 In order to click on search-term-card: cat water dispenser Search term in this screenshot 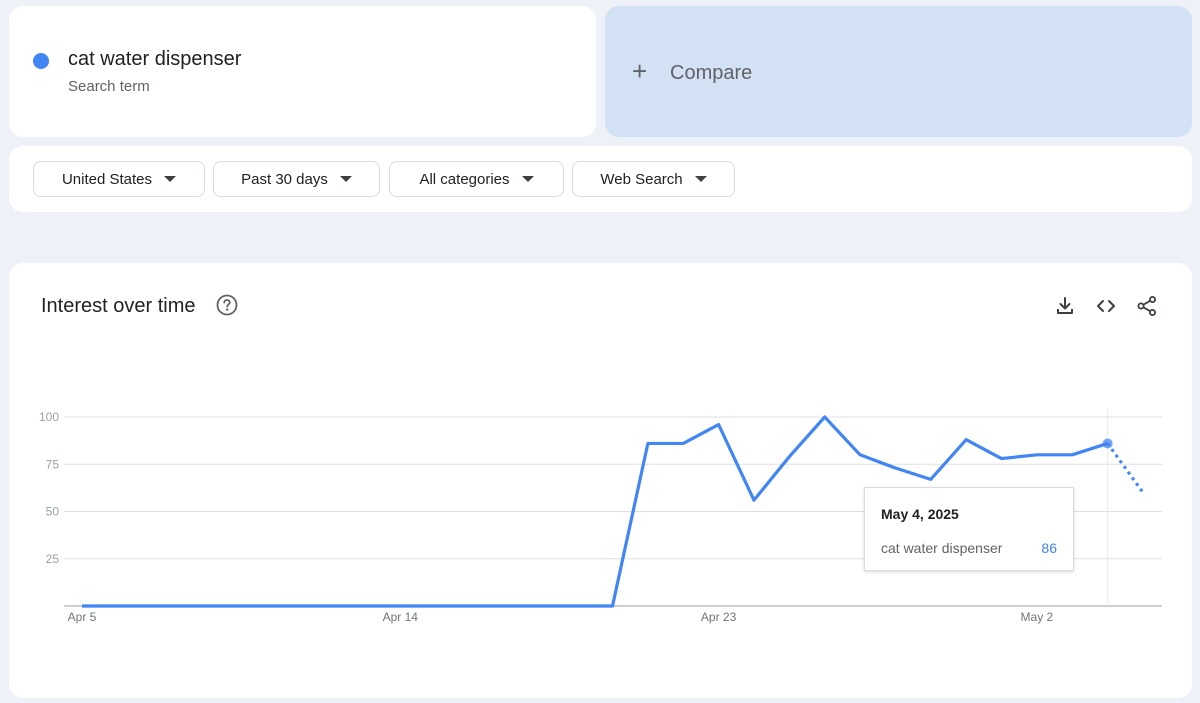, I will do `click(302, 71)`.